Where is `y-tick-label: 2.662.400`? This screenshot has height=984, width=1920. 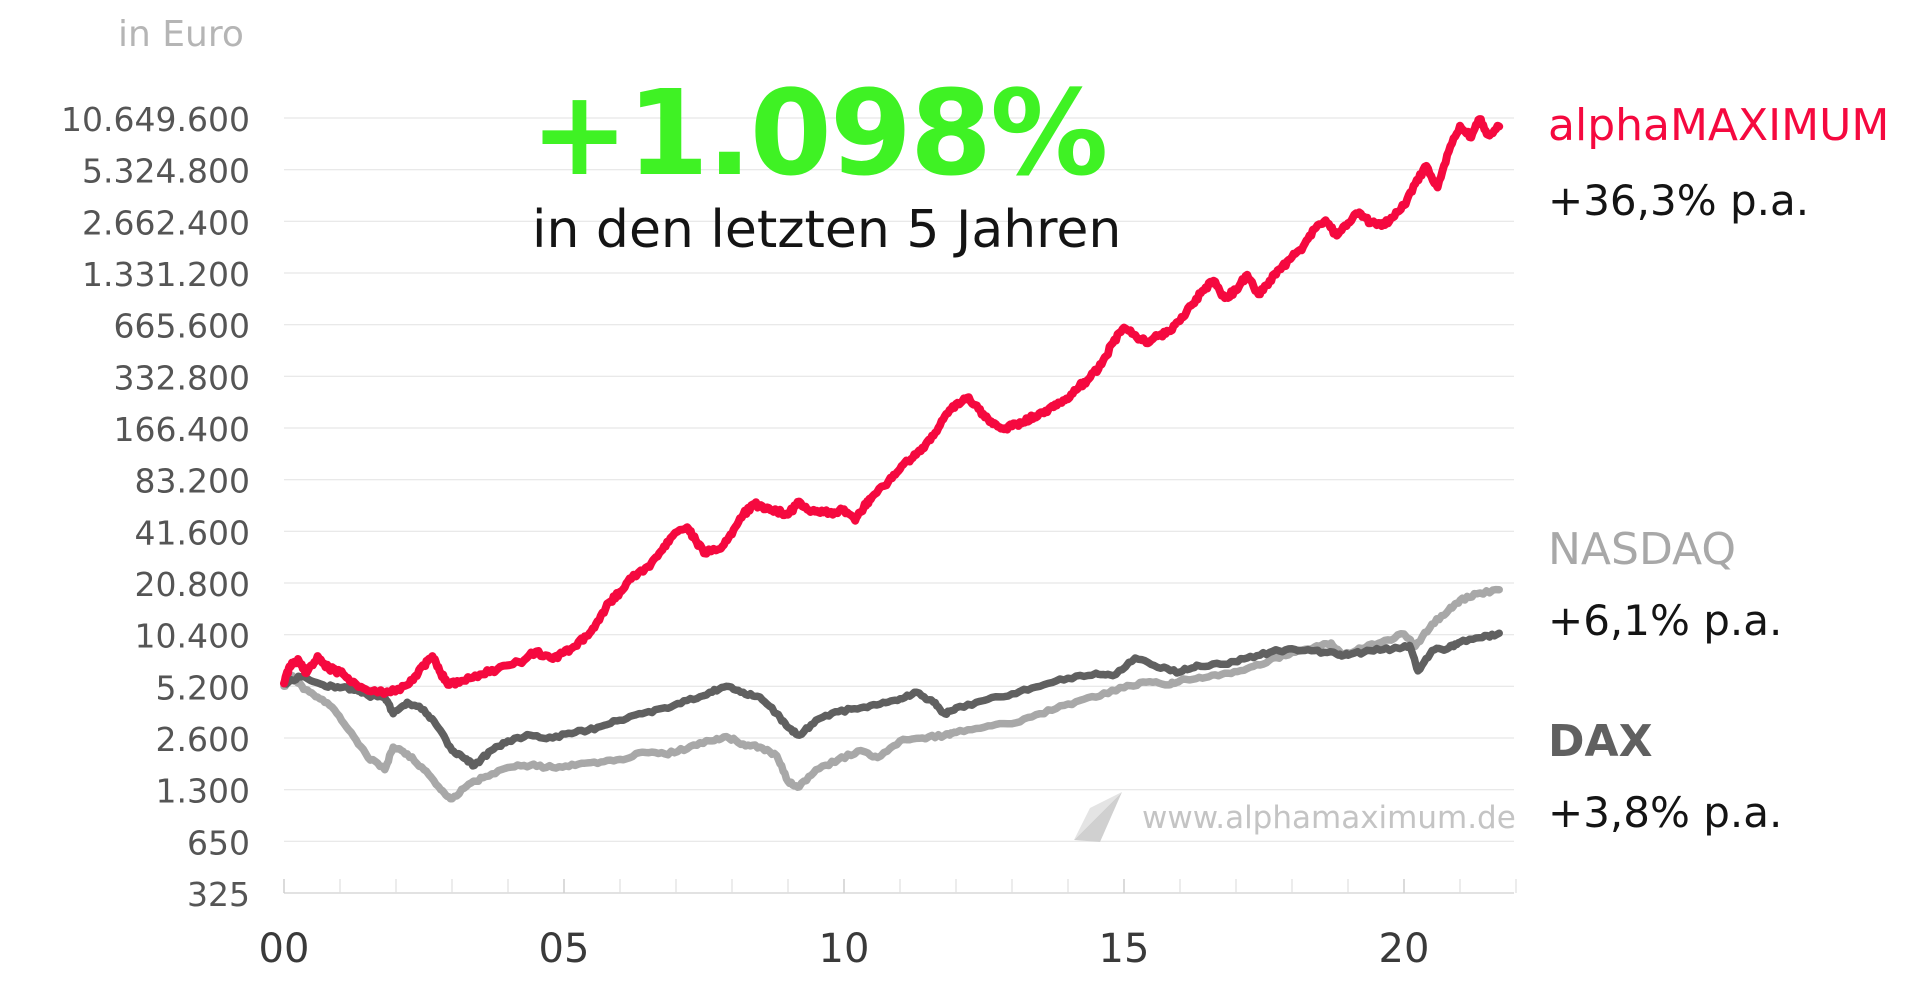 y-tick-label: 2.662.400 is located at coordinates (166, 222).